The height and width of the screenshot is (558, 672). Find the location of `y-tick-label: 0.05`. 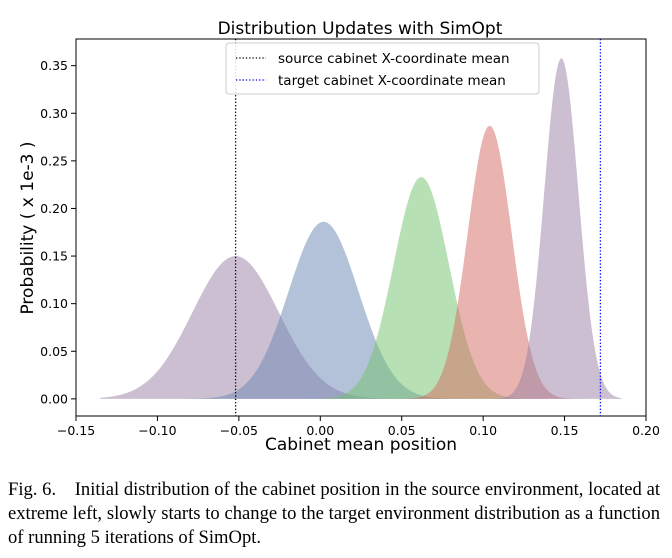

y-tick-label: 0.05 is located at coordinates (54, 351).